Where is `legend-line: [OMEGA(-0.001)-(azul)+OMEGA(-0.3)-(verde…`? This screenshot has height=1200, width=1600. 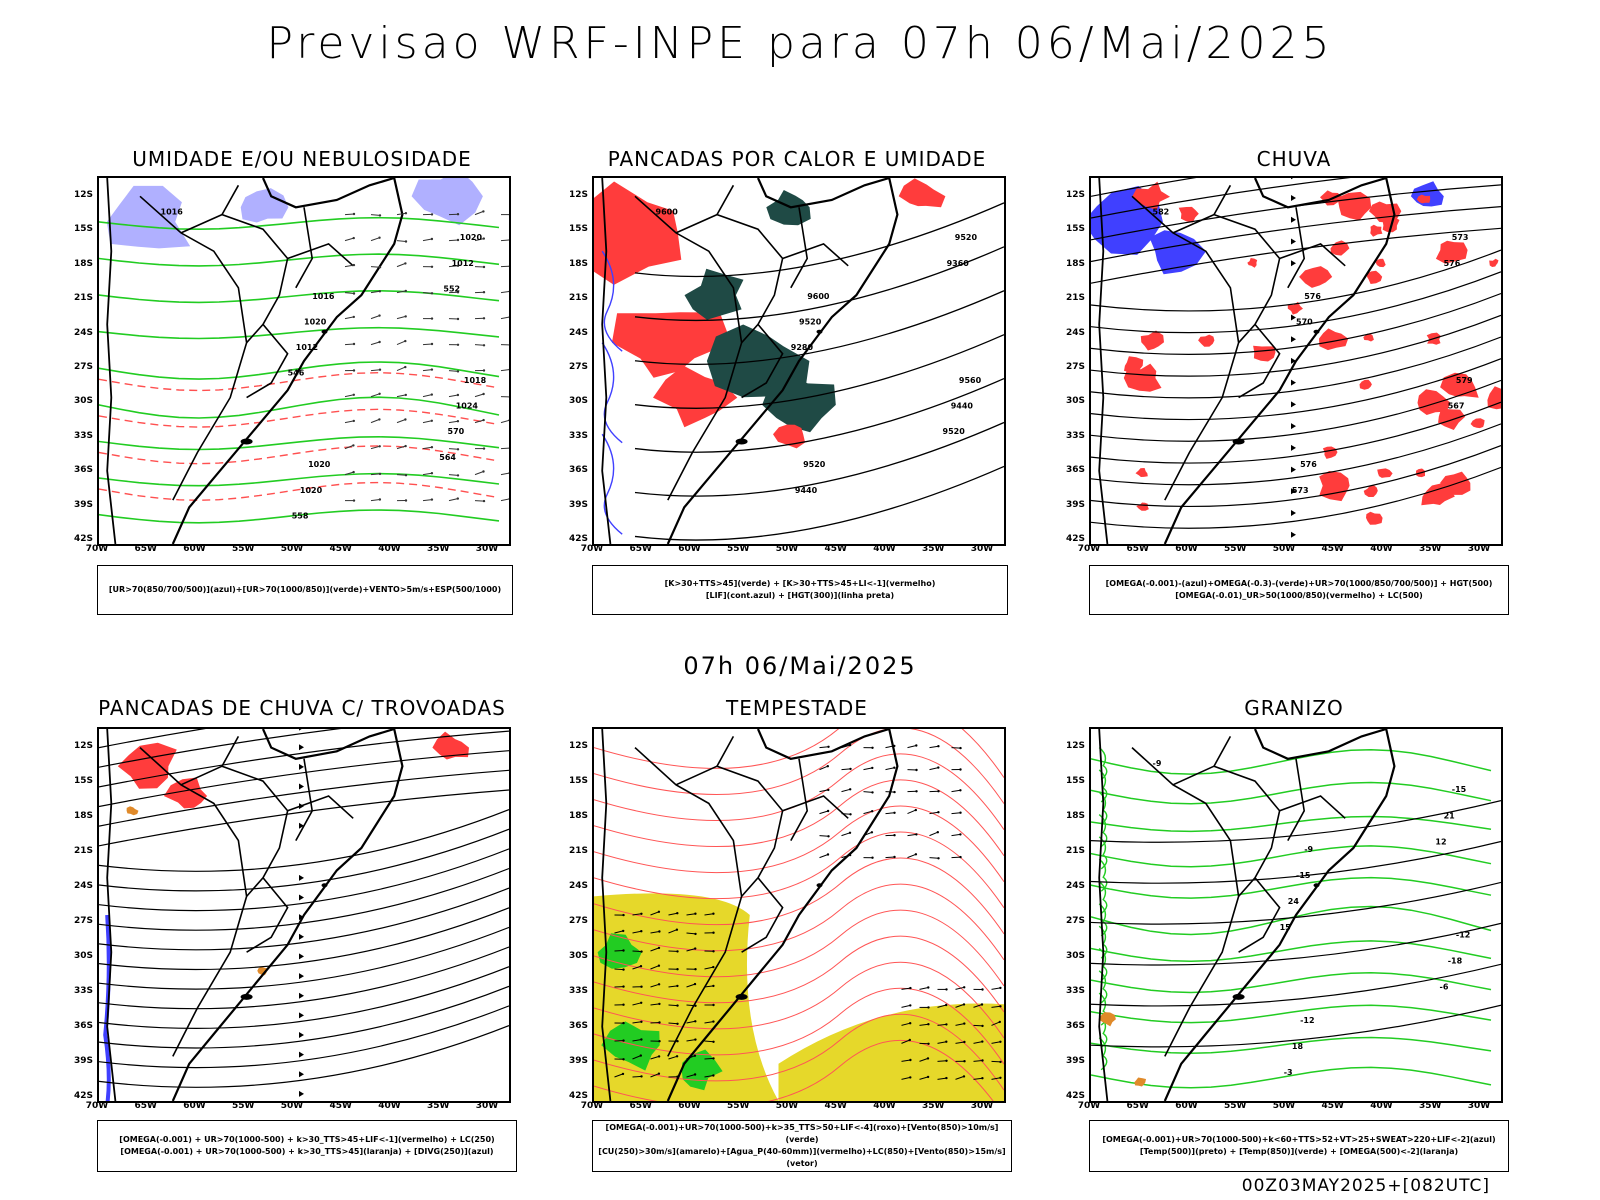 legend-line: [OMEGA(-0.001)-(azul)+OMEGA(-0.3)-(verde… is located at coordinates (1299, 583).